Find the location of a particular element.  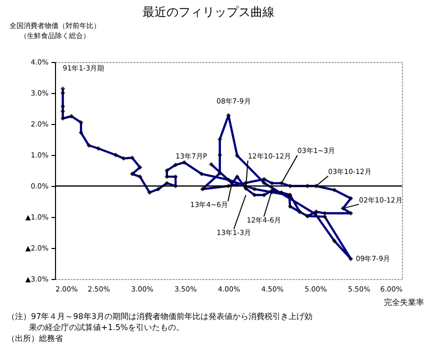

chart-title: 最近のフィリップス曲線 is located at coordinates (208, 12).